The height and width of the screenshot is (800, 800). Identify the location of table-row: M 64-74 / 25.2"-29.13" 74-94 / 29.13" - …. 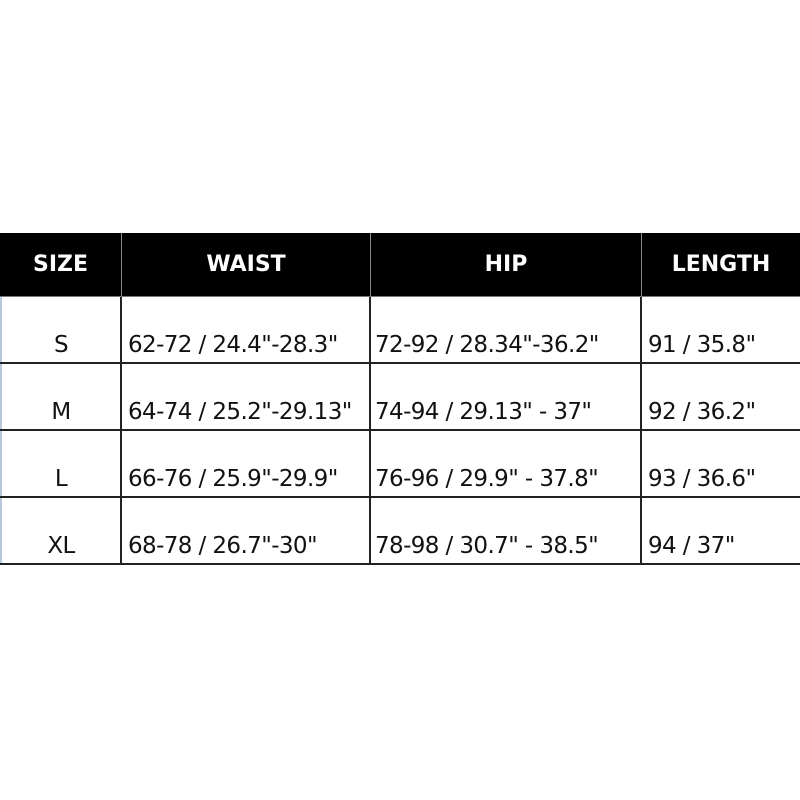
(400, 397).